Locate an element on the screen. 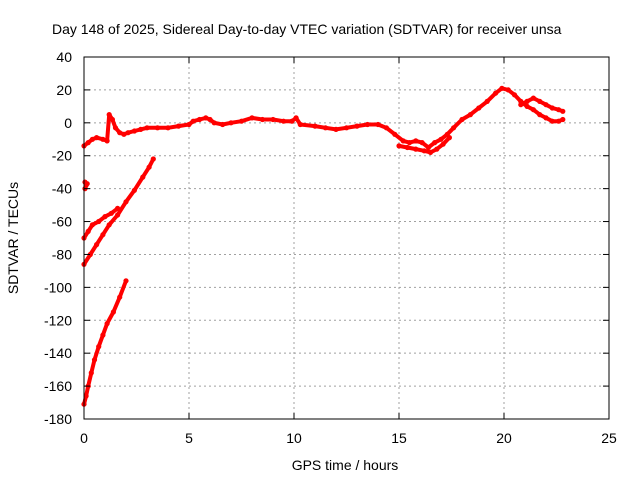  y-tick-label: -60 is located at coordinates (62, 222).